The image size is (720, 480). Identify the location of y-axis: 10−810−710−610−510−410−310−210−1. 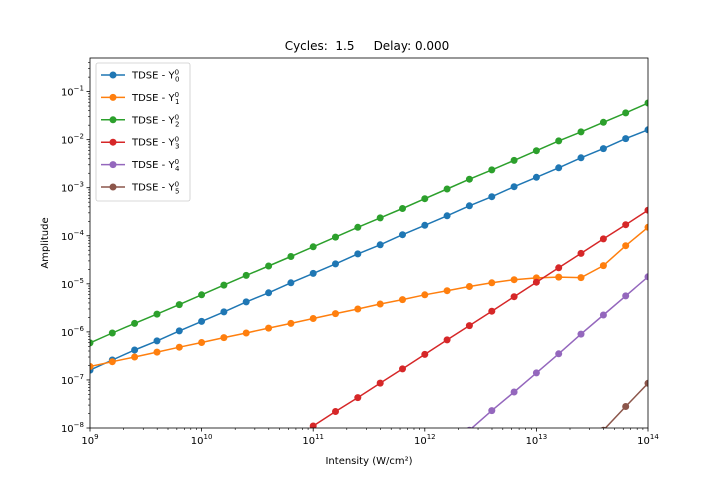
(75, 248).